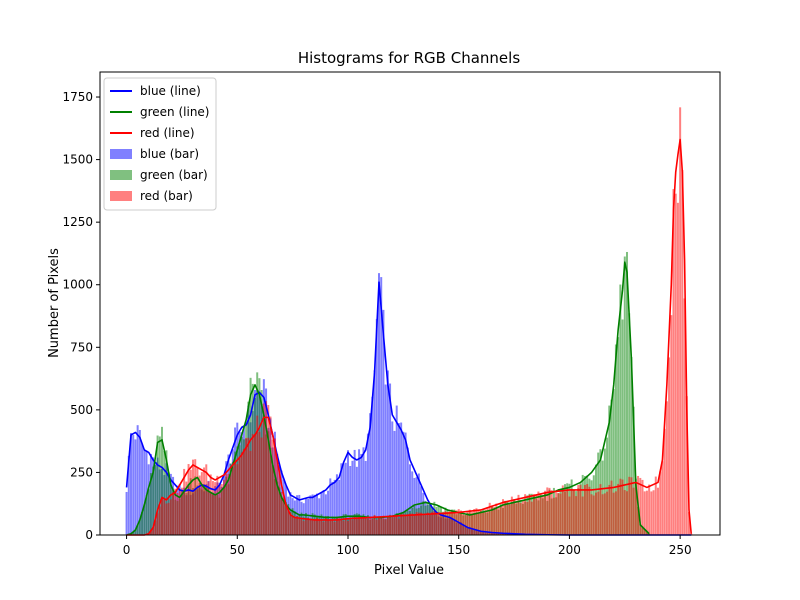 This screenshot has width=800, height=600. Describe the element at coordinates (154, 154) in the screenshot. I see `legend-item: blue (bar)` at that location.